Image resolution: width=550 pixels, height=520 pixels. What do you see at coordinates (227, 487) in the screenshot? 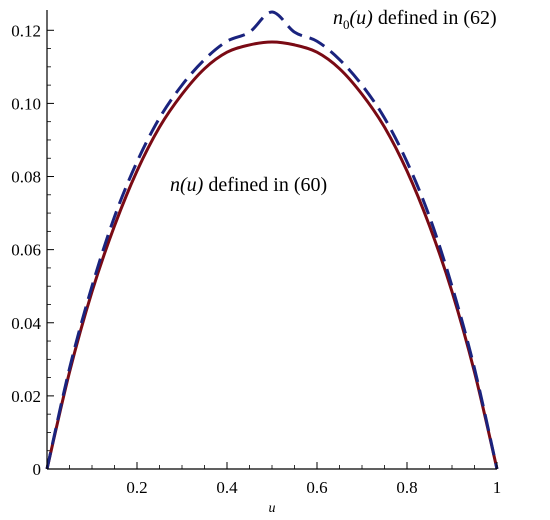
I see `x-tick-label: 0.4` at bounding box center [227, 487].